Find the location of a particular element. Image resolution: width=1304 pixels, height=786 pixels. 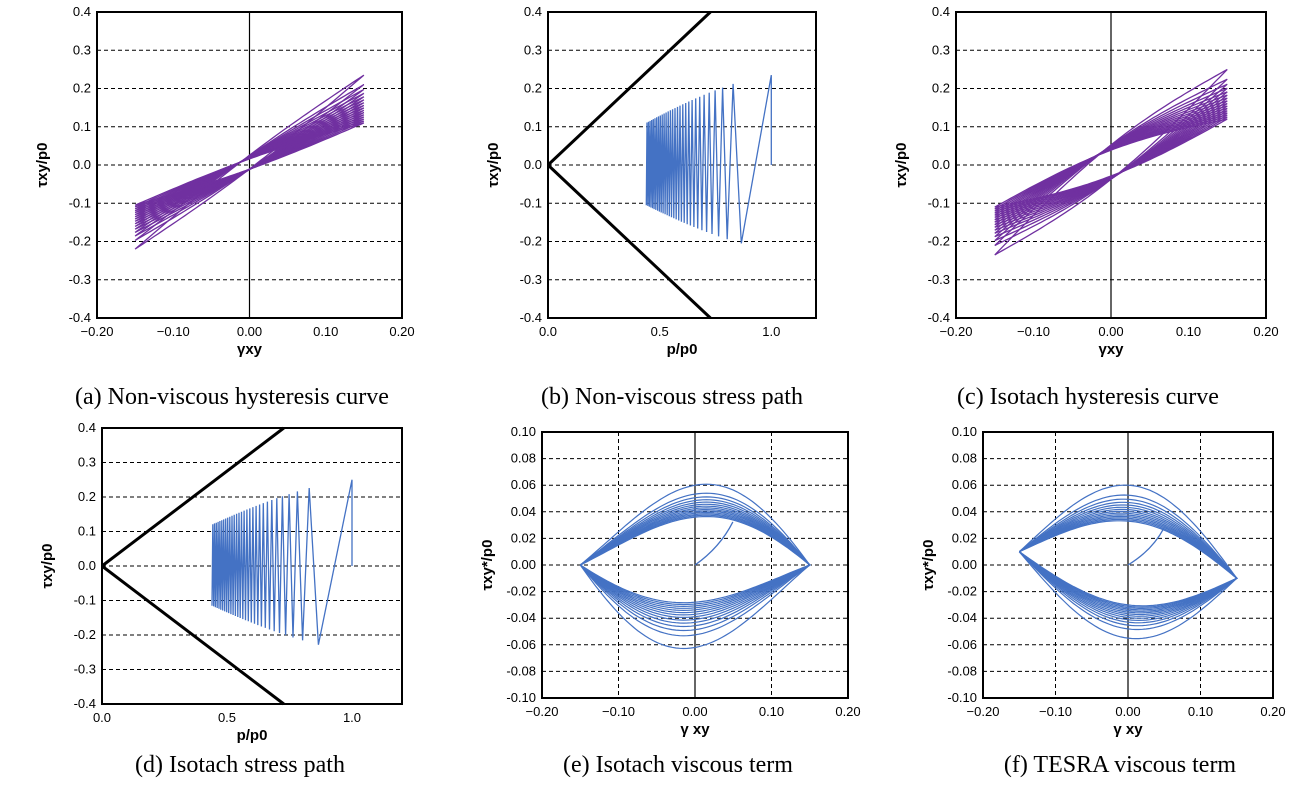

y-tick-label: 0.06 is located at coordinates (523, 484).